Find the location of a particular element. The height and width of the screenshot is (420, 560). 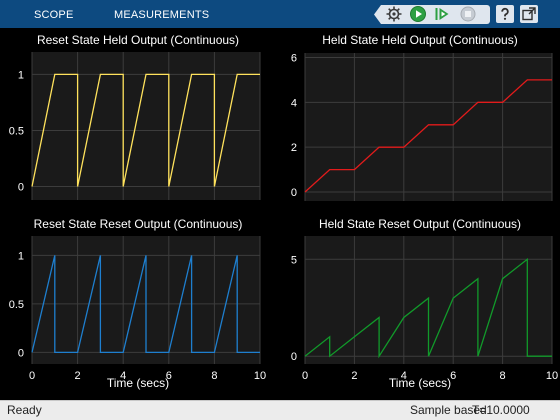

scope-settings-icon is located at coordinates (394, 14).